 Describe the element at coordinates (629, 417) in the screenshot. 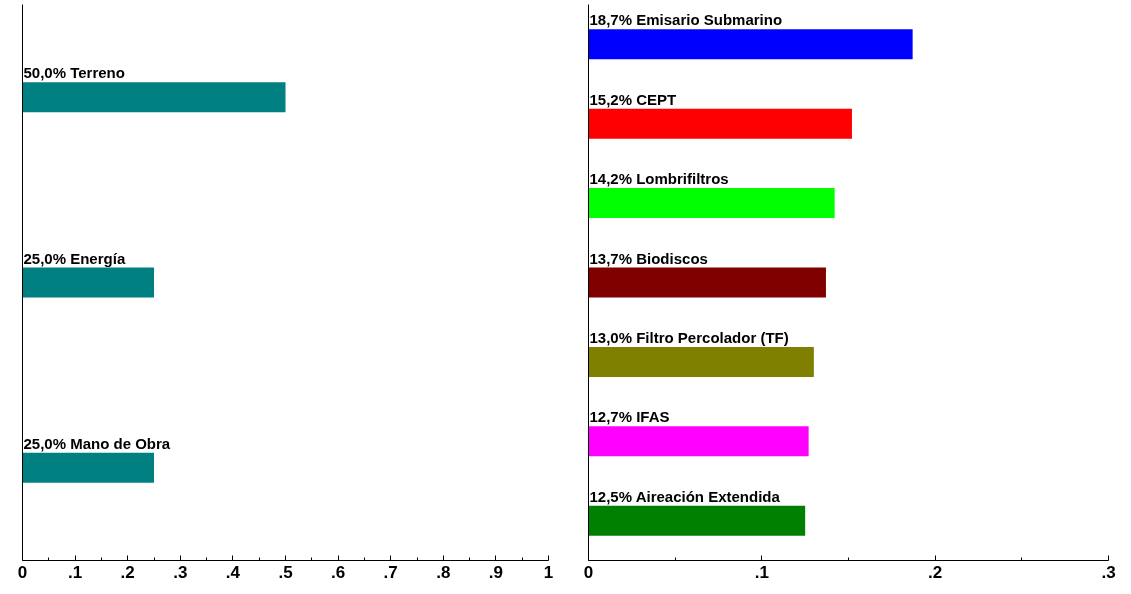

I see `text: 12,7% IFAS` at that location.